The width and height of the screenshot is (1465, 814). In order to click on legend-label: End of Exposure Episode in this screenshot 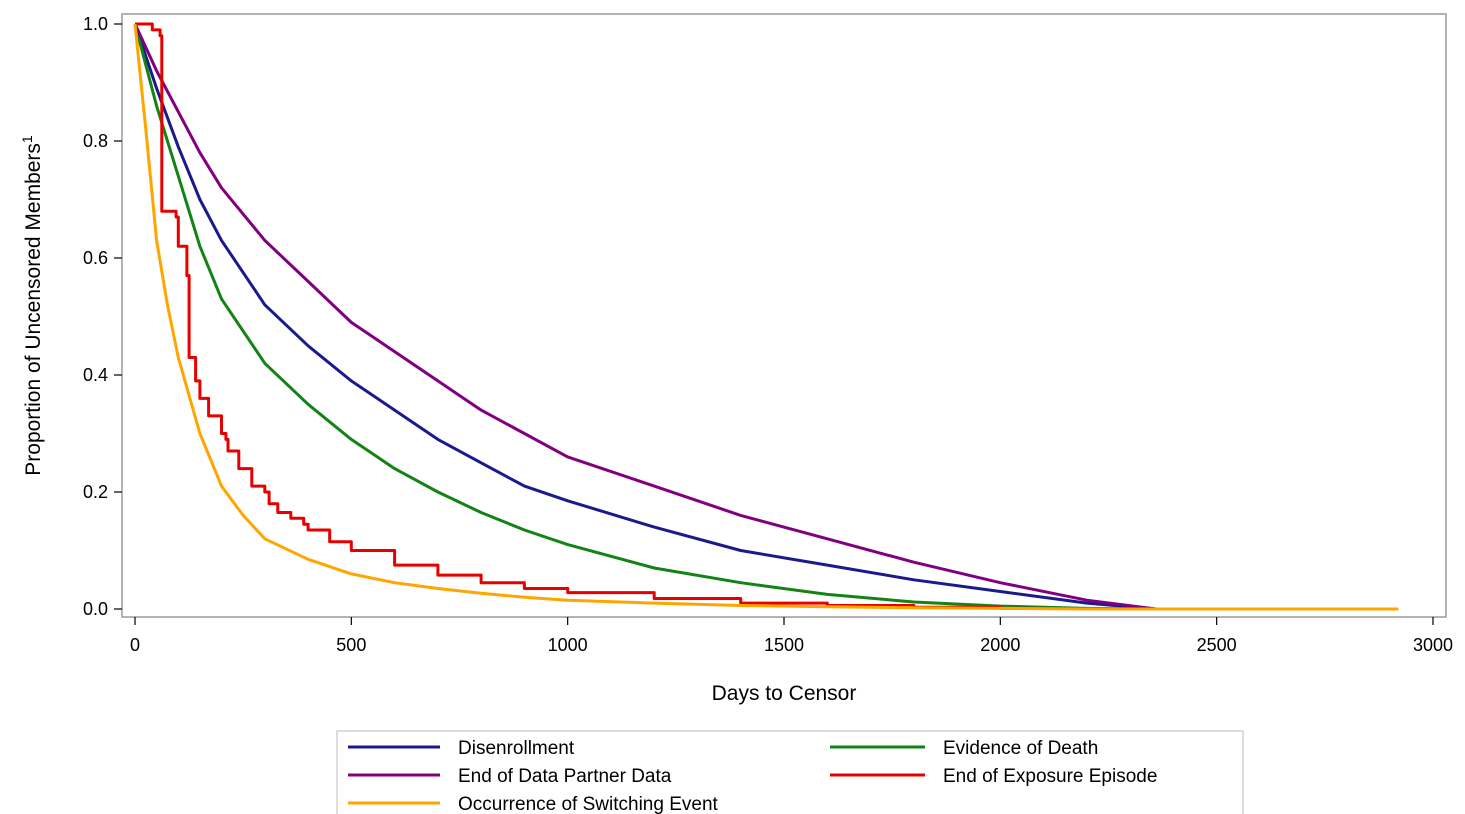, I will do `click(1050, 776)`.